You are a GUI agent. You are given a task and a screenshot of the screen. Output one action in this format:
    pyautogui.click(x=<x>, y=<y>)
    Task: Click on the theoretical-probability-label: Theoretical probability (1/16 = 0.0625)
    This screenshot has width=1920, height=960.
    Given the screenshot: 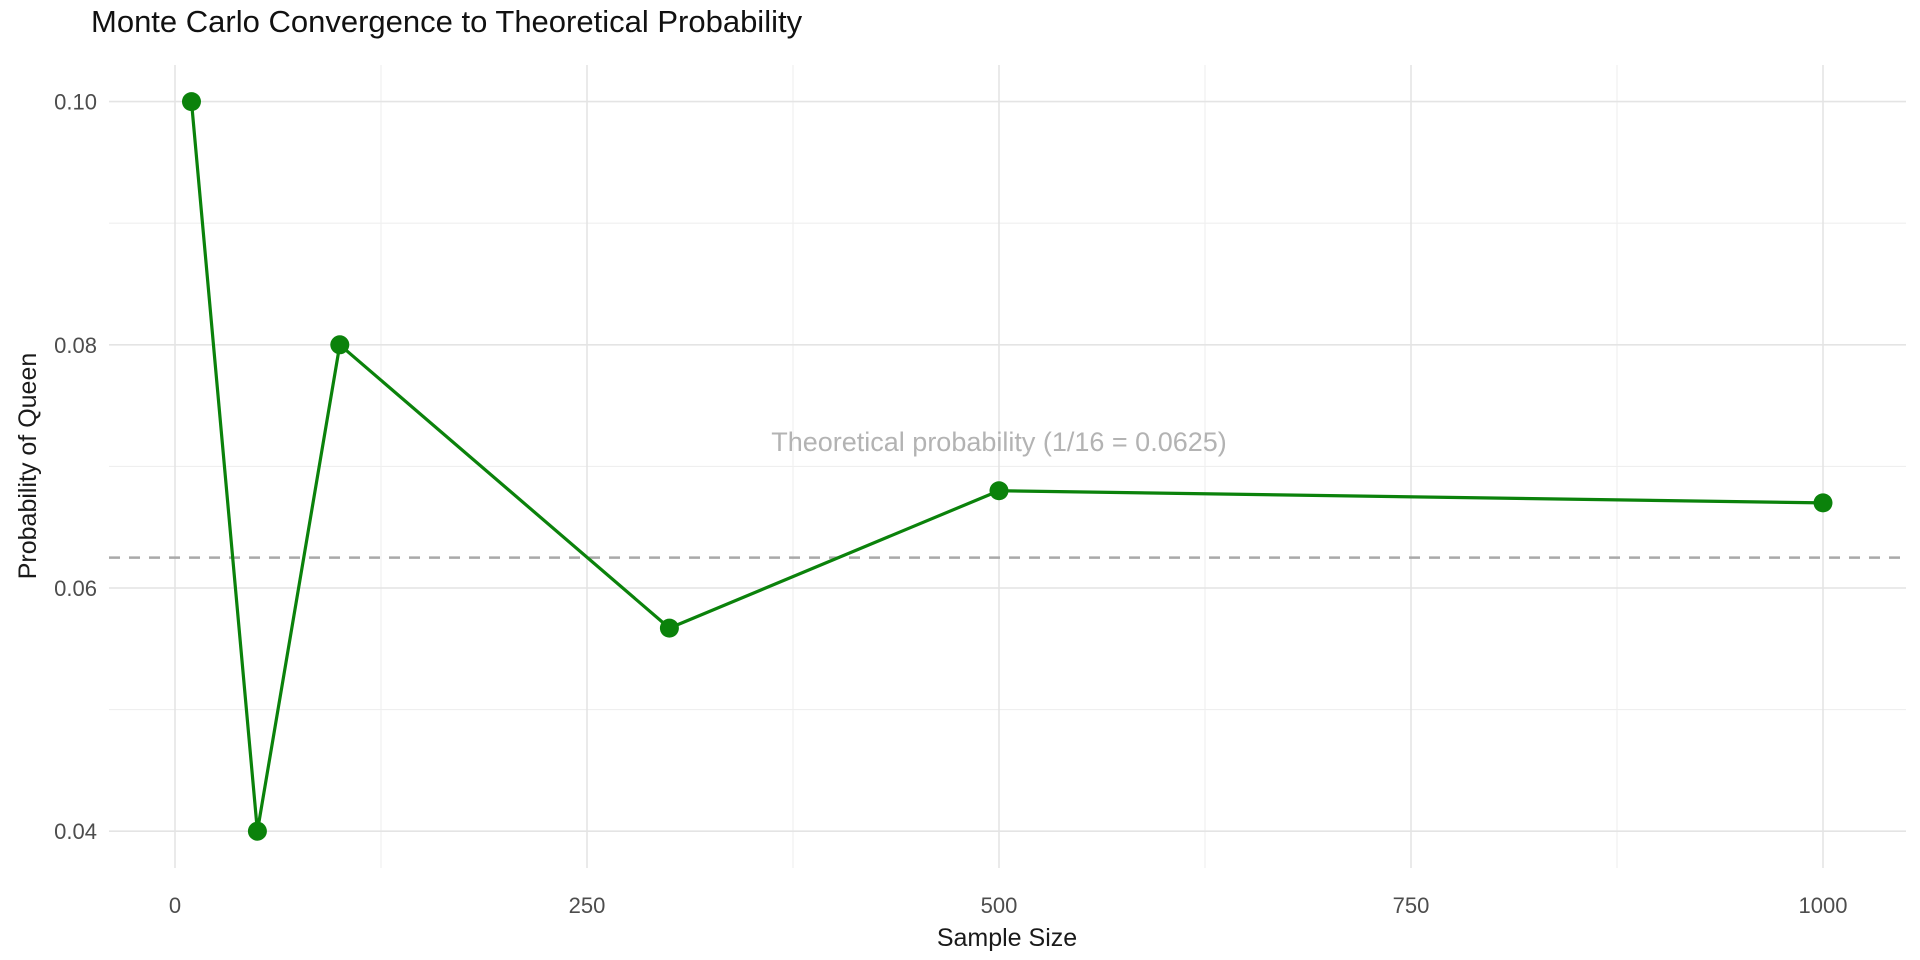 What is the action you would take?
    pyautogui.click(x=999, y=442)
    